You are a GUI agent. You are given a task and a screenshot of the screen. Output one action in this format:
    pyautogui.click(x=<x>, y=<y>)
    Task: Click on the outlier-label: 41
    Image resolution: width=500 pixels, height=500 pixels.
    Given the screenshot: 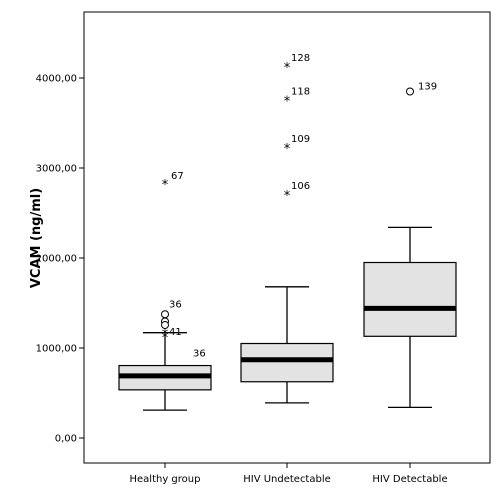 What is the action you would take?
    pyautogui.click(x=175, y=332)
    